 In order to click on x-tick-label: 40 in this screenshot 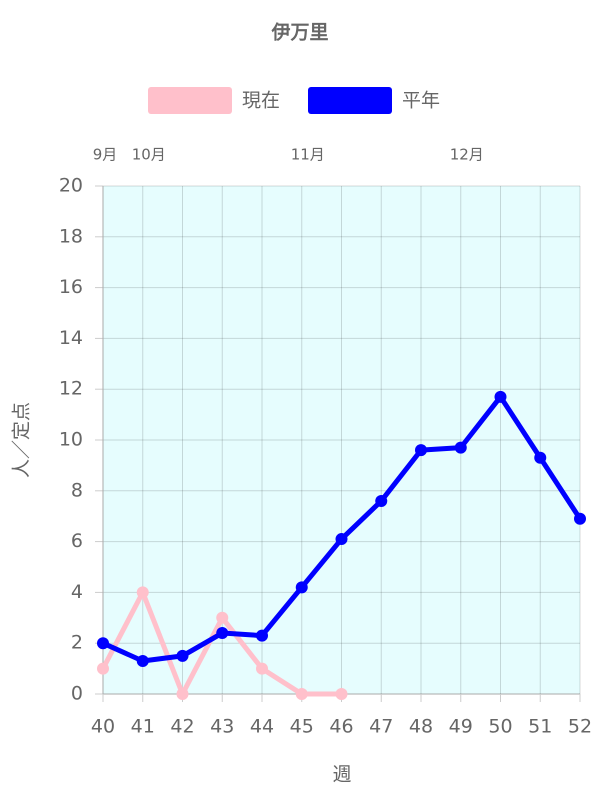, I will do `click(103, 727)`.